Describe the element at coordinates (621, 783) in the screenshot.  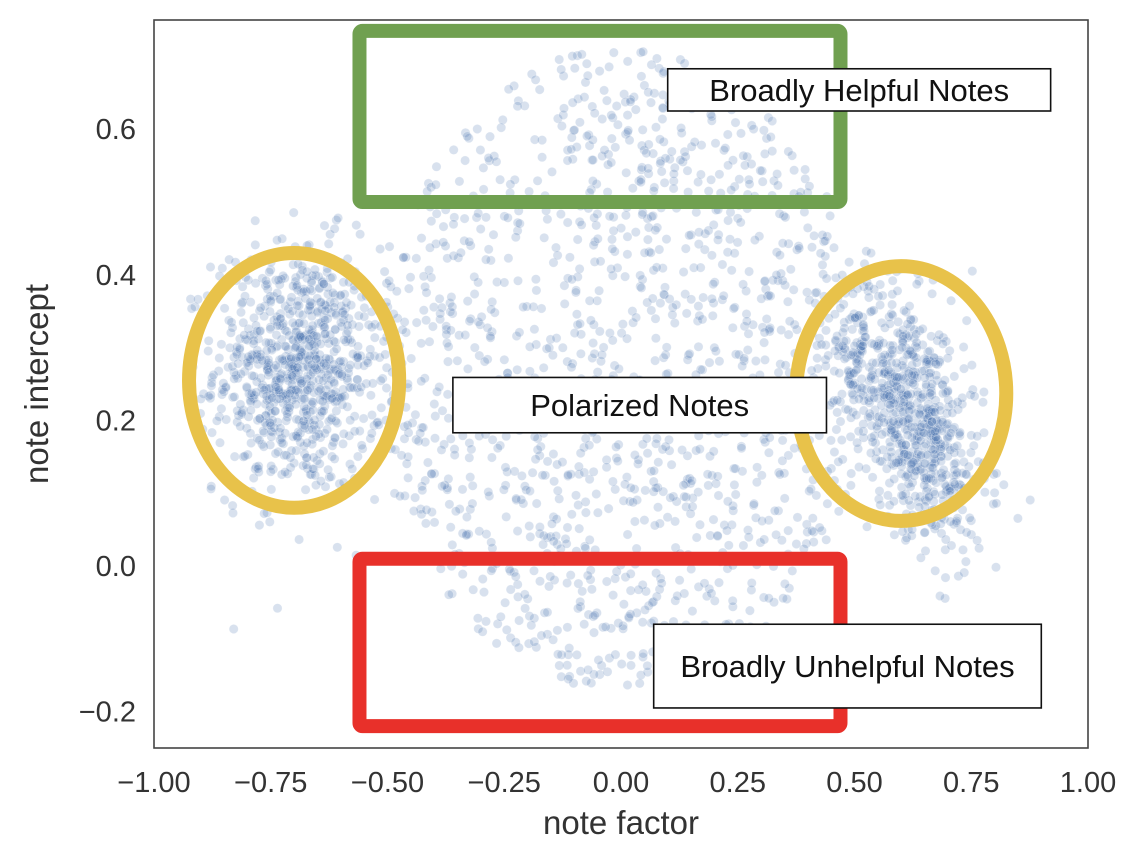
I see `x-tick-label: 0.00` at that location.